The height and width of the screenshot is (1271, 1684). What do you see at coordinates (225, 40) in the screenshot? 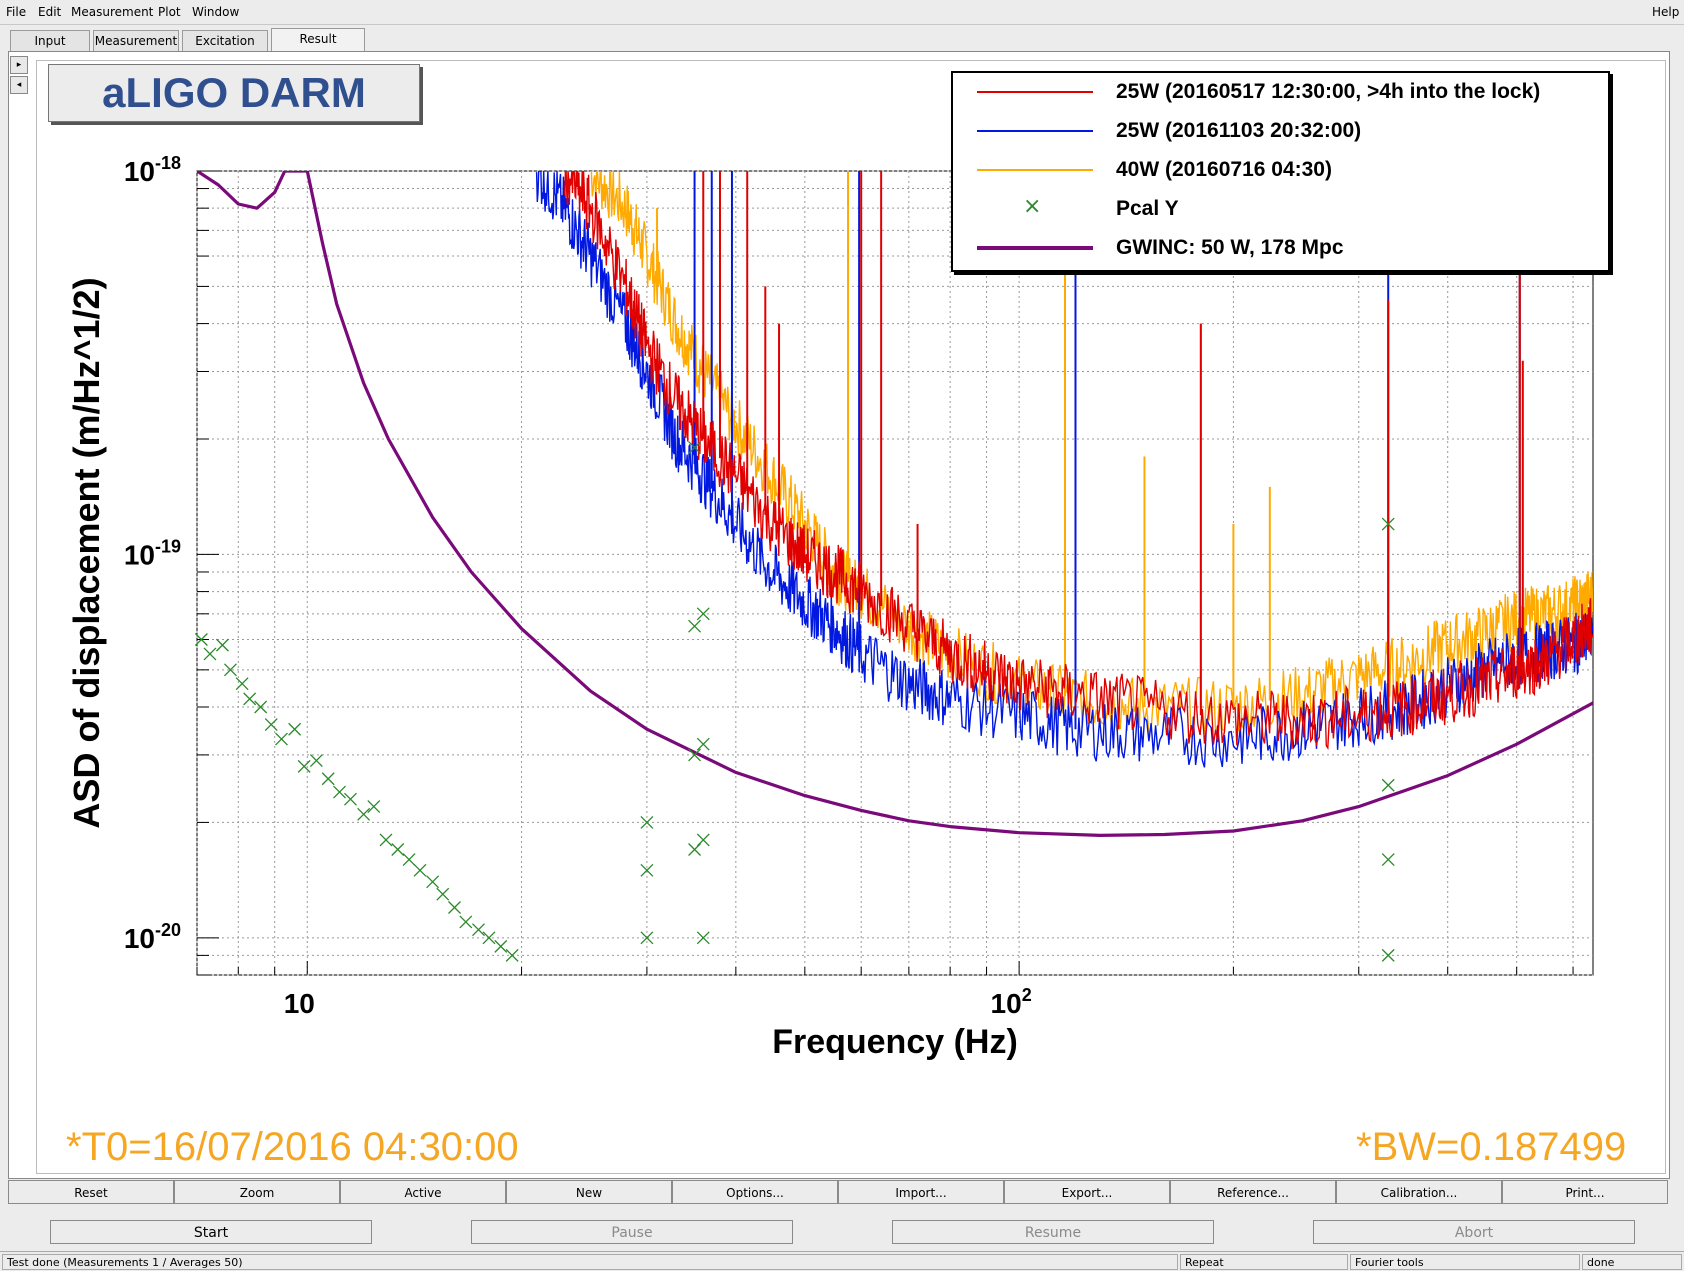
I see `tab-excitation: Excitation` at bounding box center [225, 40].